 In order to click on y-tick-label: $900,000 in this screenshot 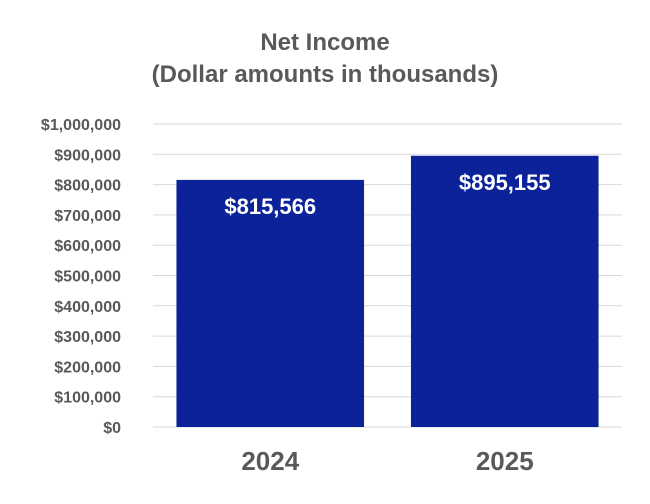, I will do `click(87, 155)`.